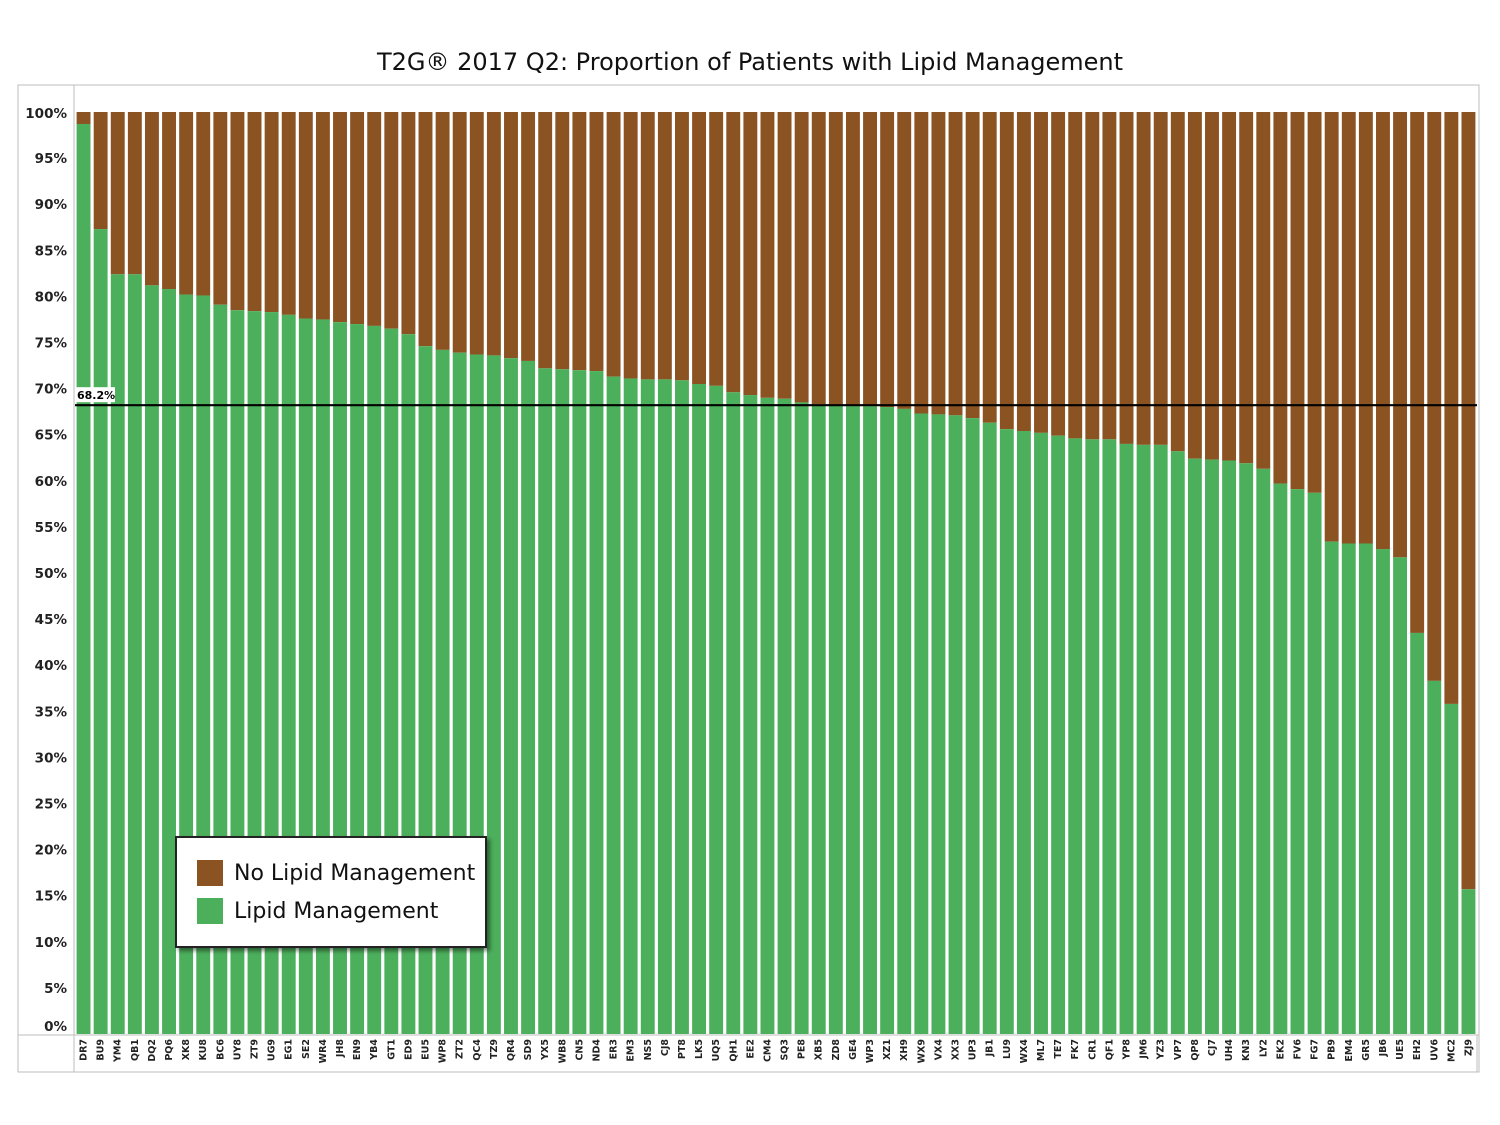  What do you see at coordinates (1023, 272) in the screenshot?
I see `bar-no-lipid-WX4` at bounding box center [1023, 272].